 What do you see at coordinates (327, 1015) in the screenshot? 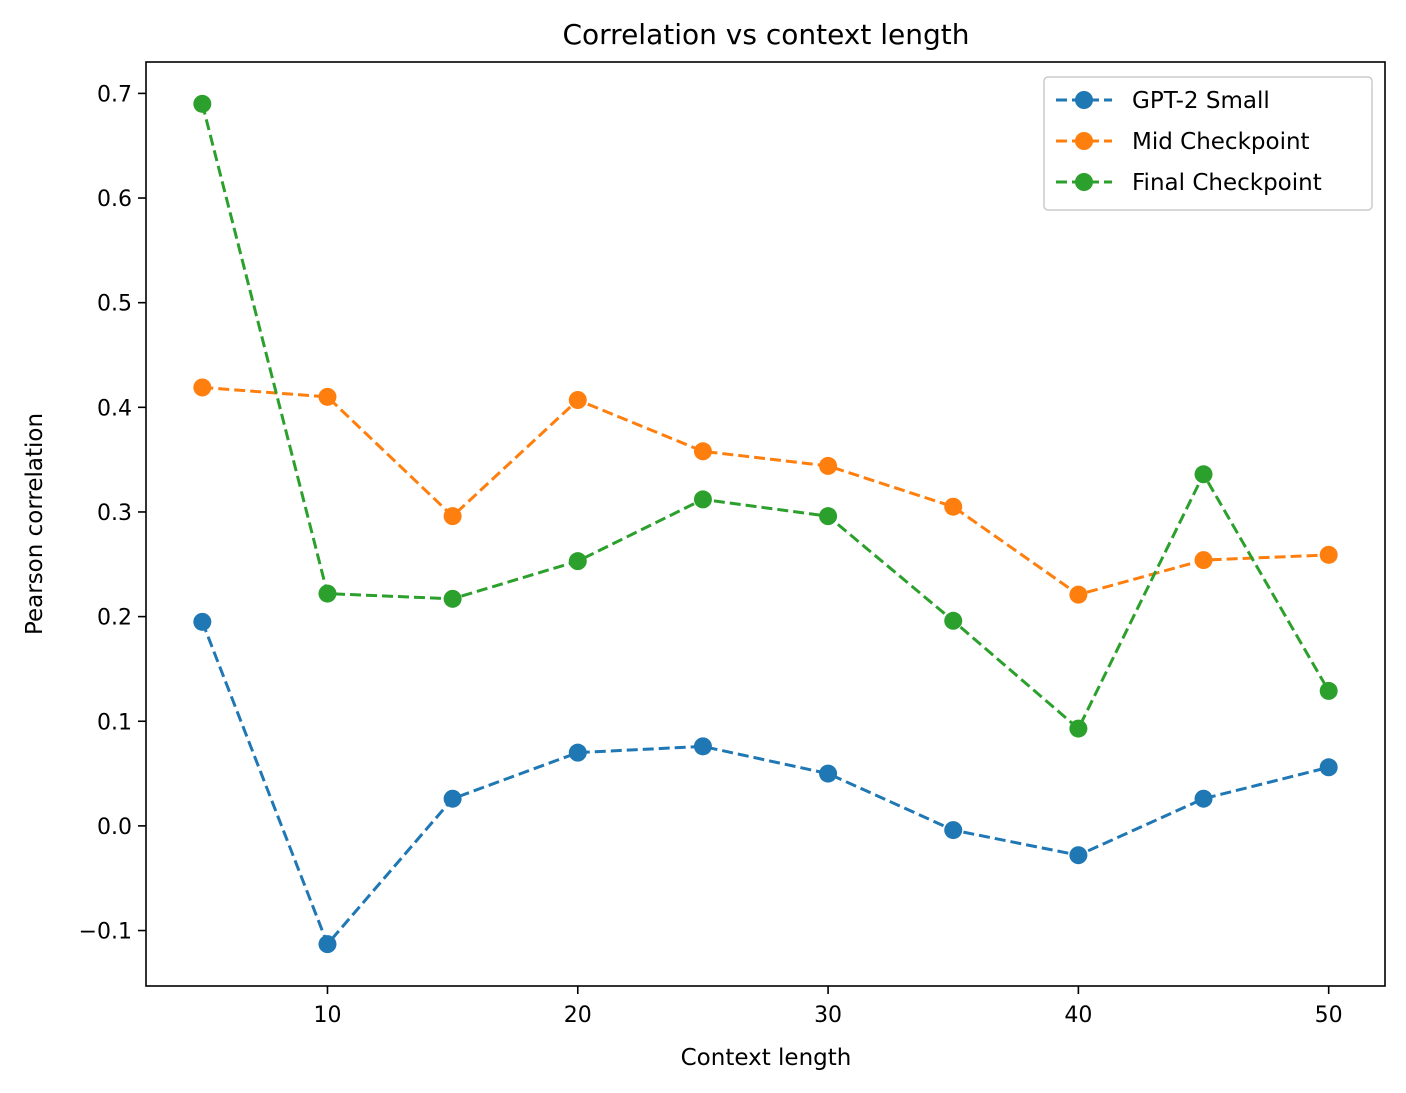
I see `x-tick-label: 10` at bounding box center [327, 1015].